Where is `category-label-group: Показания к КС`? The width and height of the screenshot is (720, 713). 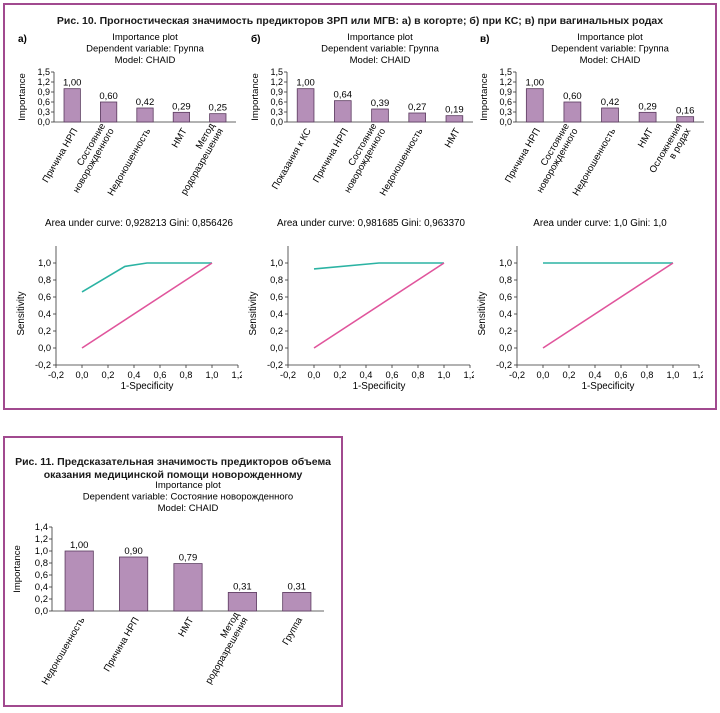
category-label-group: Показания к КС is located at coordinates (292, 158).